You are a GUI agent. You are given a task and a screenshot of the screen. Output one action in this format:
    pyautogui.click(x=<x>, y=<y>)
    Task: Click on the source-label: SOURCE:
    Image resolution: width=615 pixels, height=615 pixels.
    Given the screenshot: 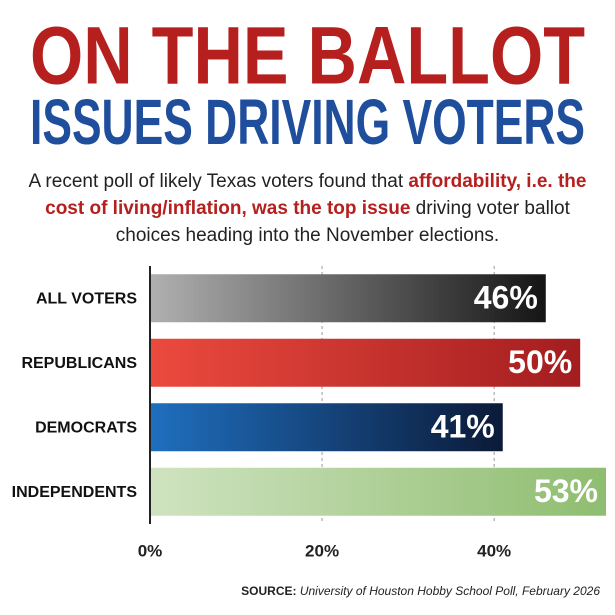 What is the action you would take?
    pyautogui.click(x=268, y=591)
    